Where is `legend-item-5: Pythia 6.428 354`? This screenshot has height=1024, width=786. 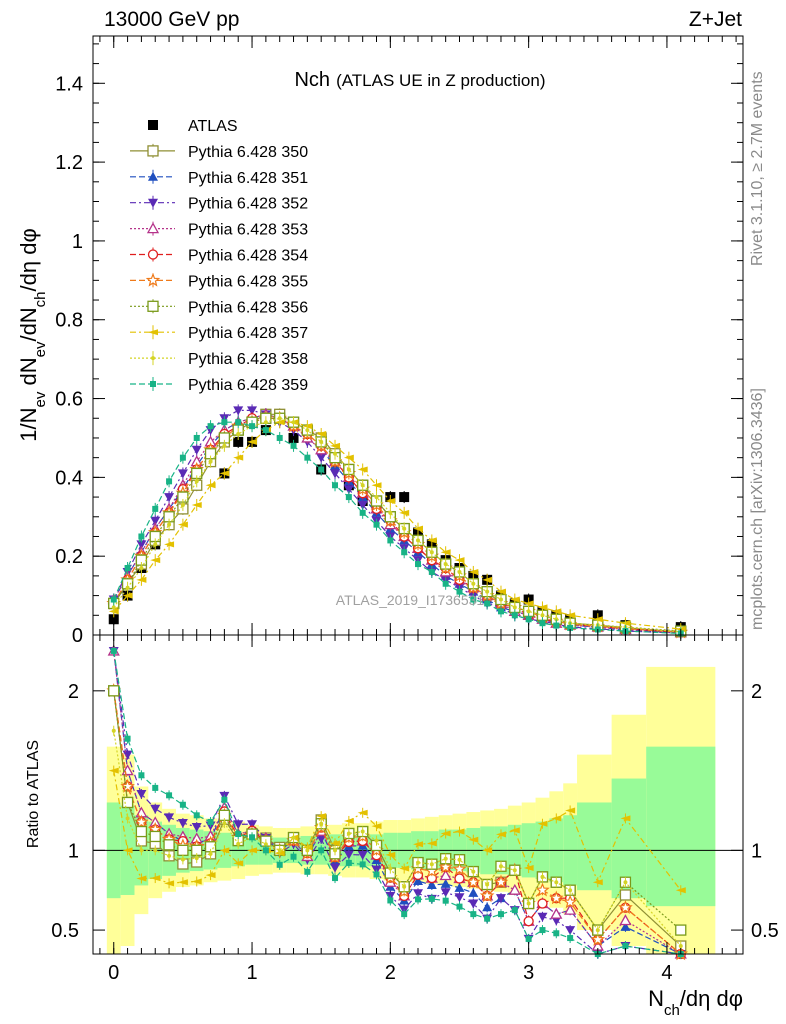
legend-item-5: Pythia 6.428 354 is located at coordinates (219, 256).